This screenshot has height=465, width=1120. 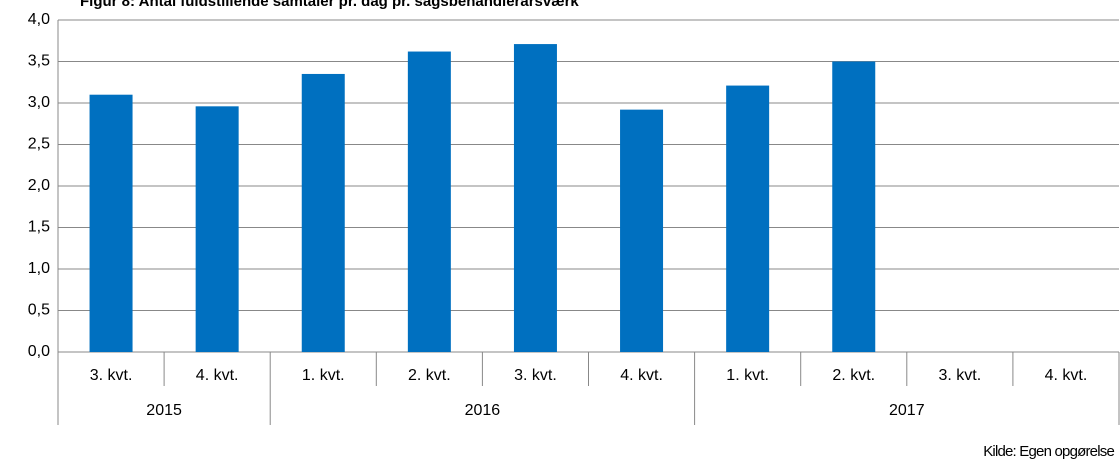 What do you see at coordinates (39, 310) in the screenshot?
I see `y-tick-label: 0,5` at bounding box center [39, 310].